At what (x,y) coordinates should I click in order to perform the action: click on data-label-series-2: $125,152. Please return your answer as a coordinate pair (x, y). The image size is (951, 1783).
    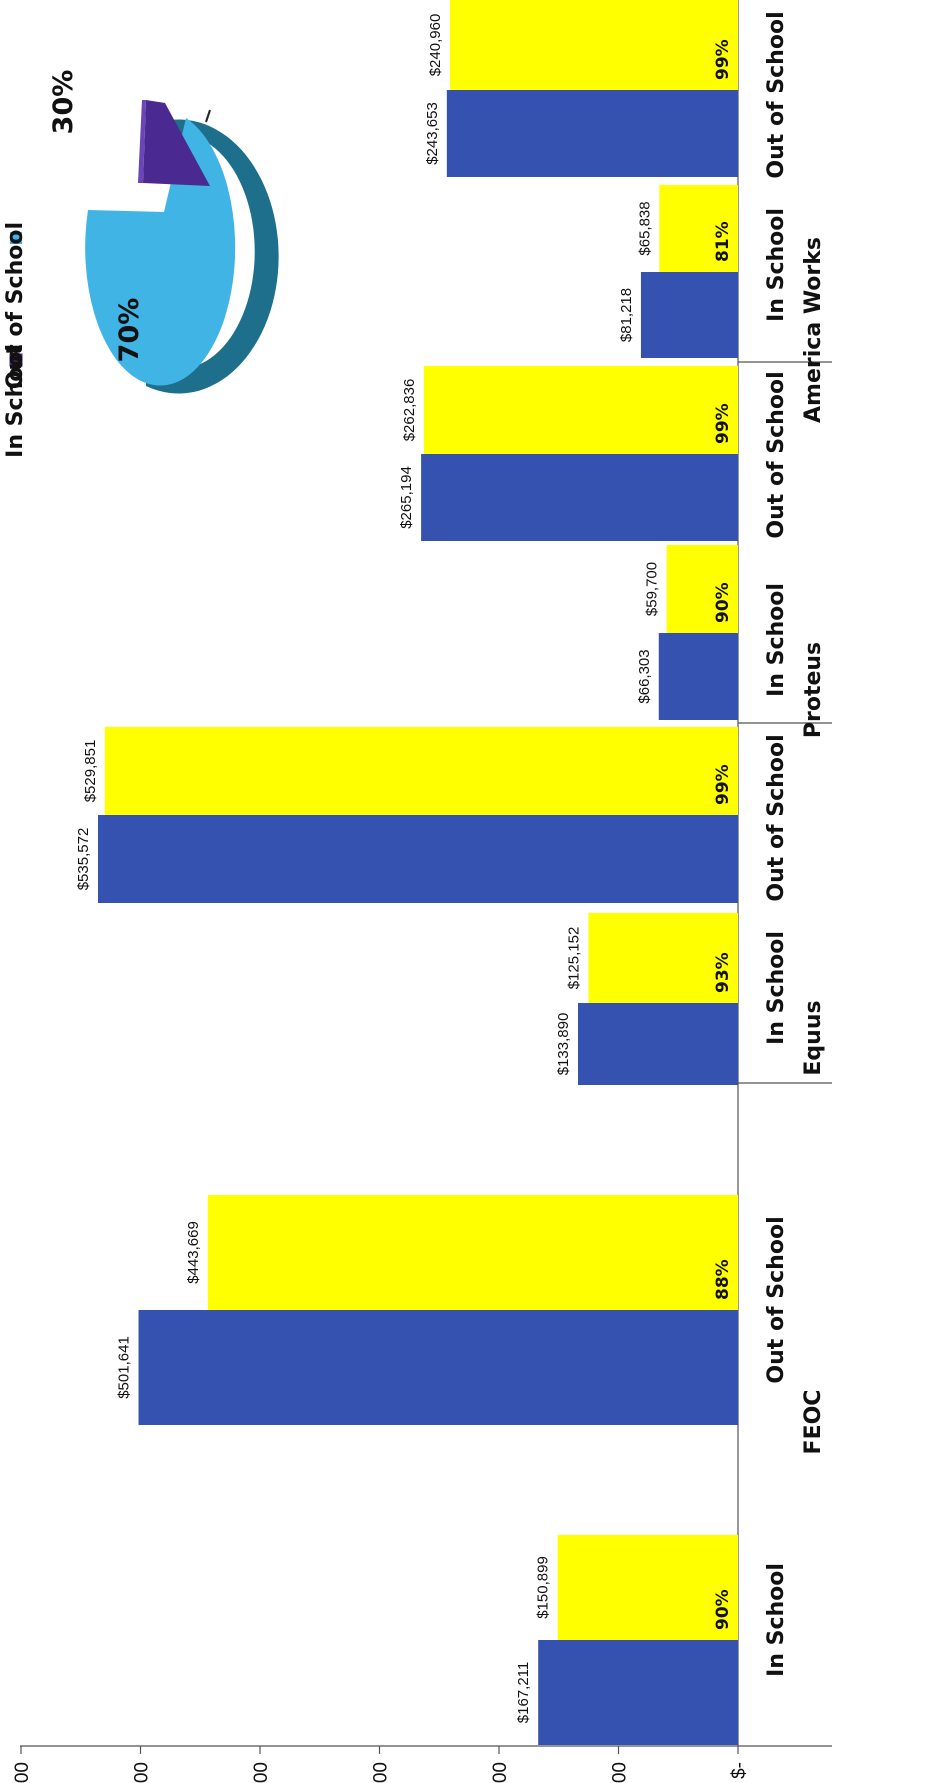
    Looking at the image, I should click on (573, 958).